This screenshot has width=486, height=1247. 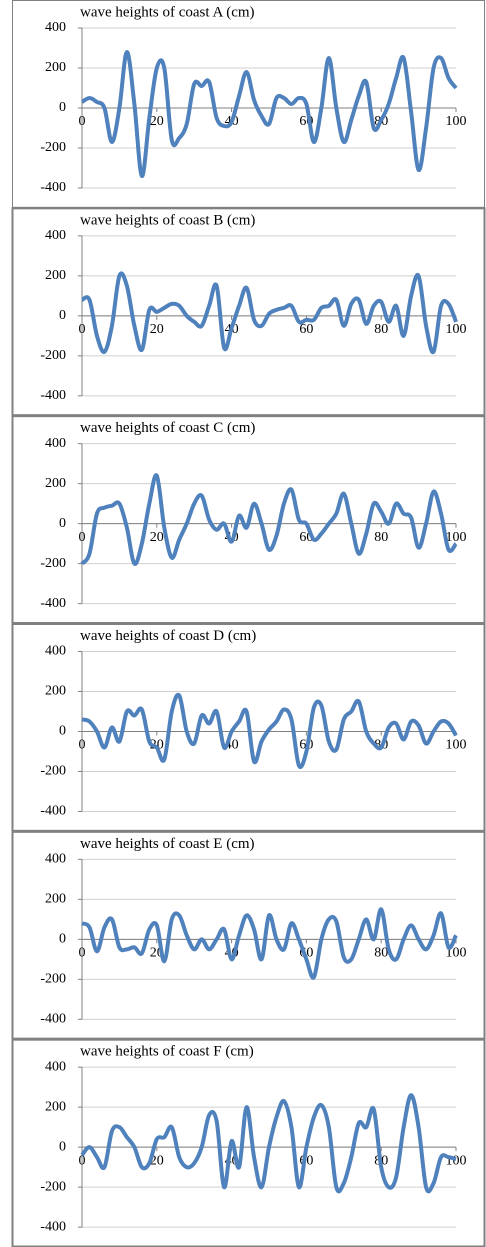 What do you see at coordinates (167, 428) in the screenshot?
I see `chart-title: wave heights of coast C (cm)` at bounding box center [167, 428].